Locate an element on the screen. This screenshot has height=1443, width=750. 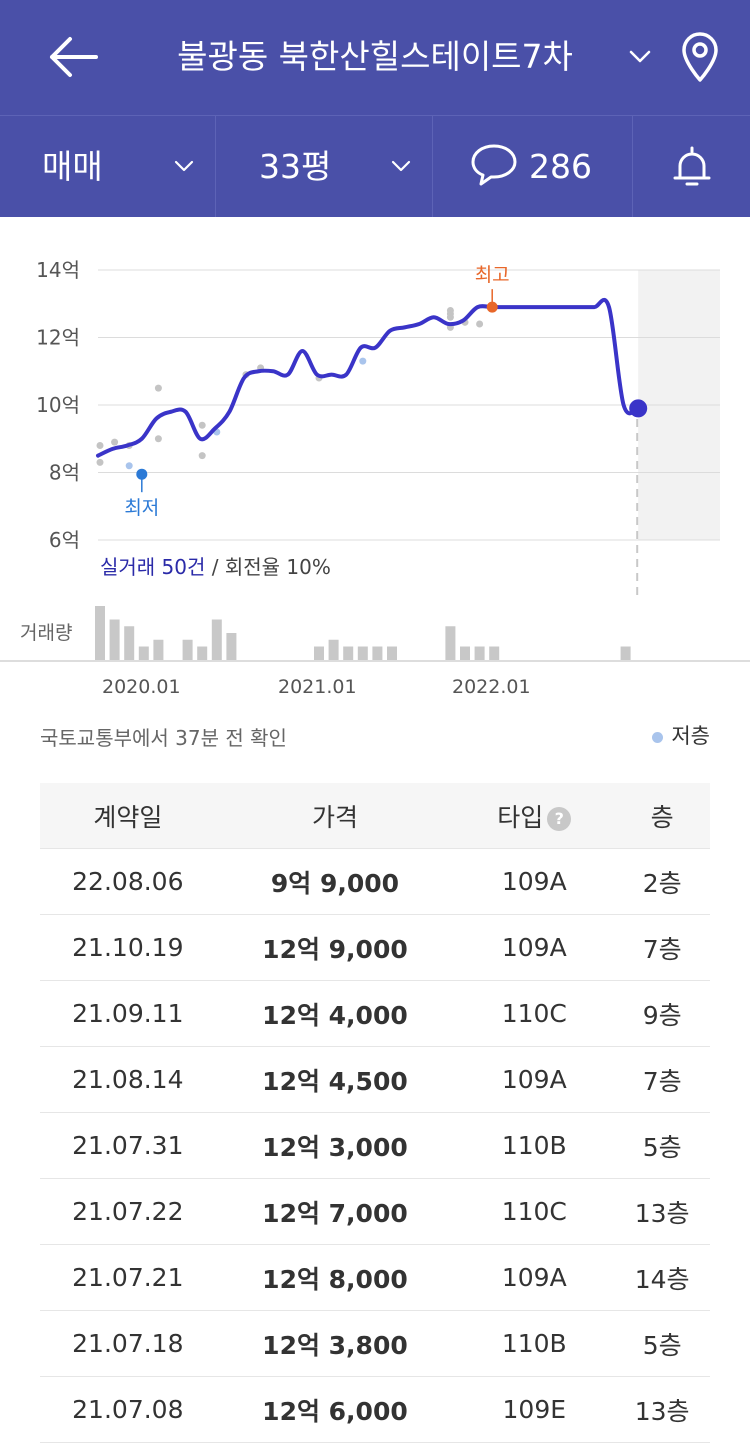
top-bar: 불광동 북한산힐스테이트7차 is located at coordinates (375, 57).